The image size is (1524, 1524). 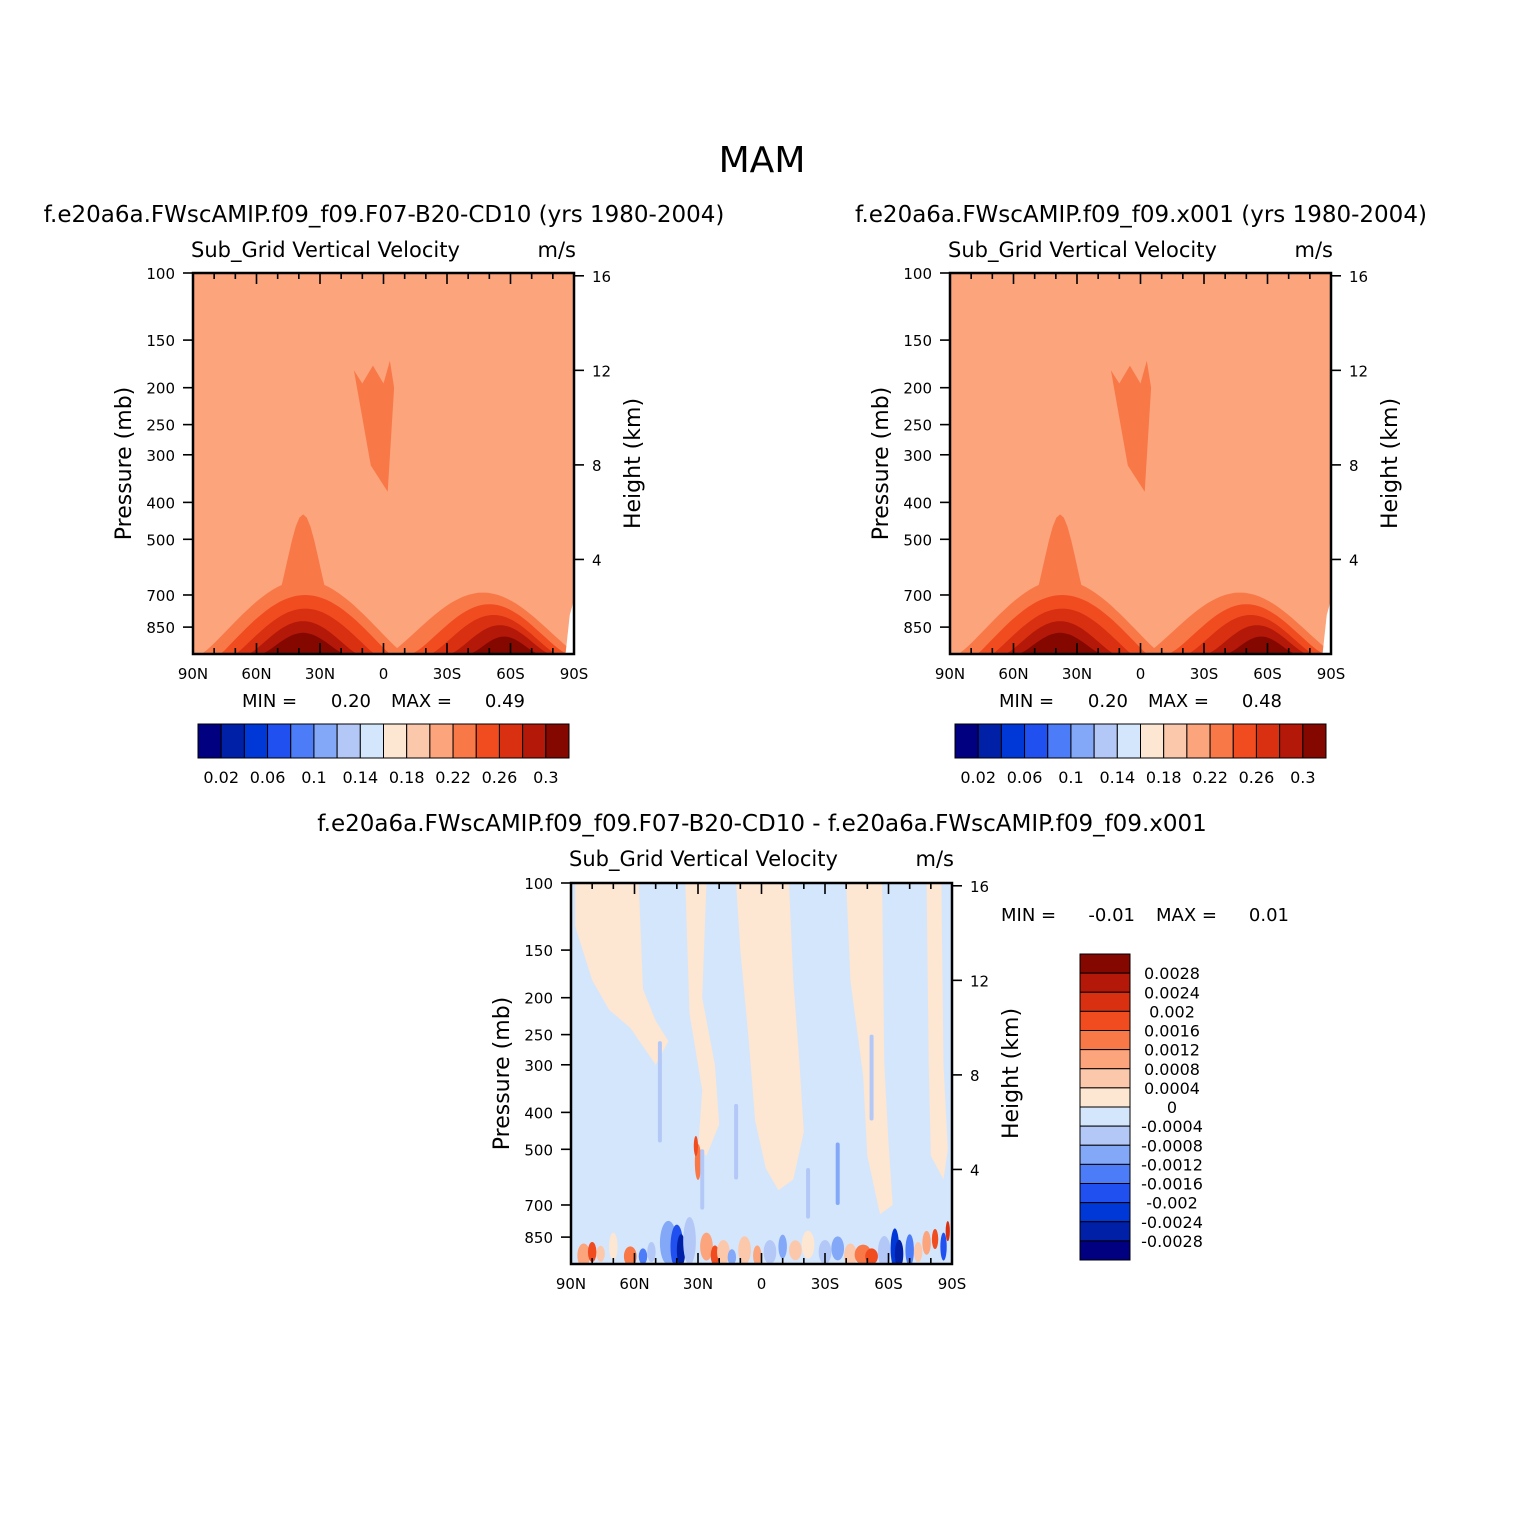 What do you see at coordinates (975, 1170) in the screenshot?
I see `panel3-y2-tick-label: 4` at bounding box center [975, 1170].